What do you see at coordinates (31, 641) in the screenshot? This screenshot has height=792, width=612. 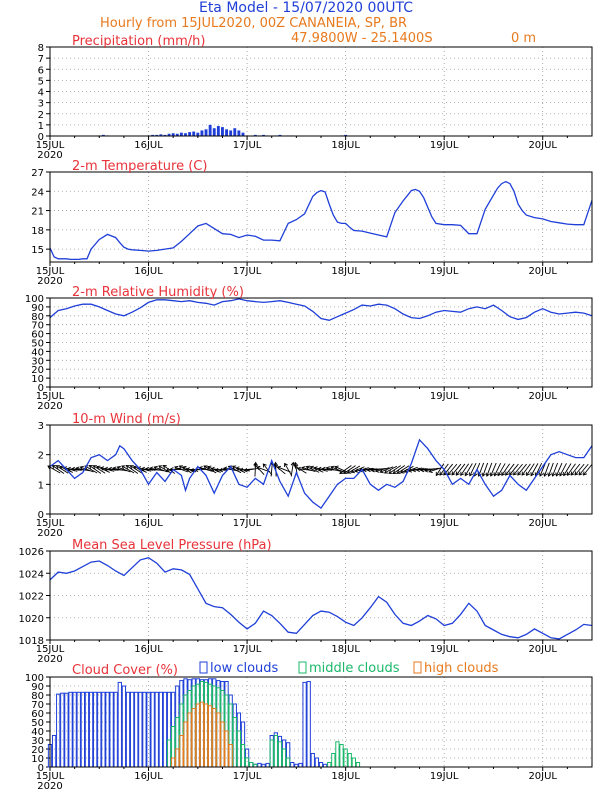 I see `mslp-ytick-label: 1018` at bounding box center [31, 641].